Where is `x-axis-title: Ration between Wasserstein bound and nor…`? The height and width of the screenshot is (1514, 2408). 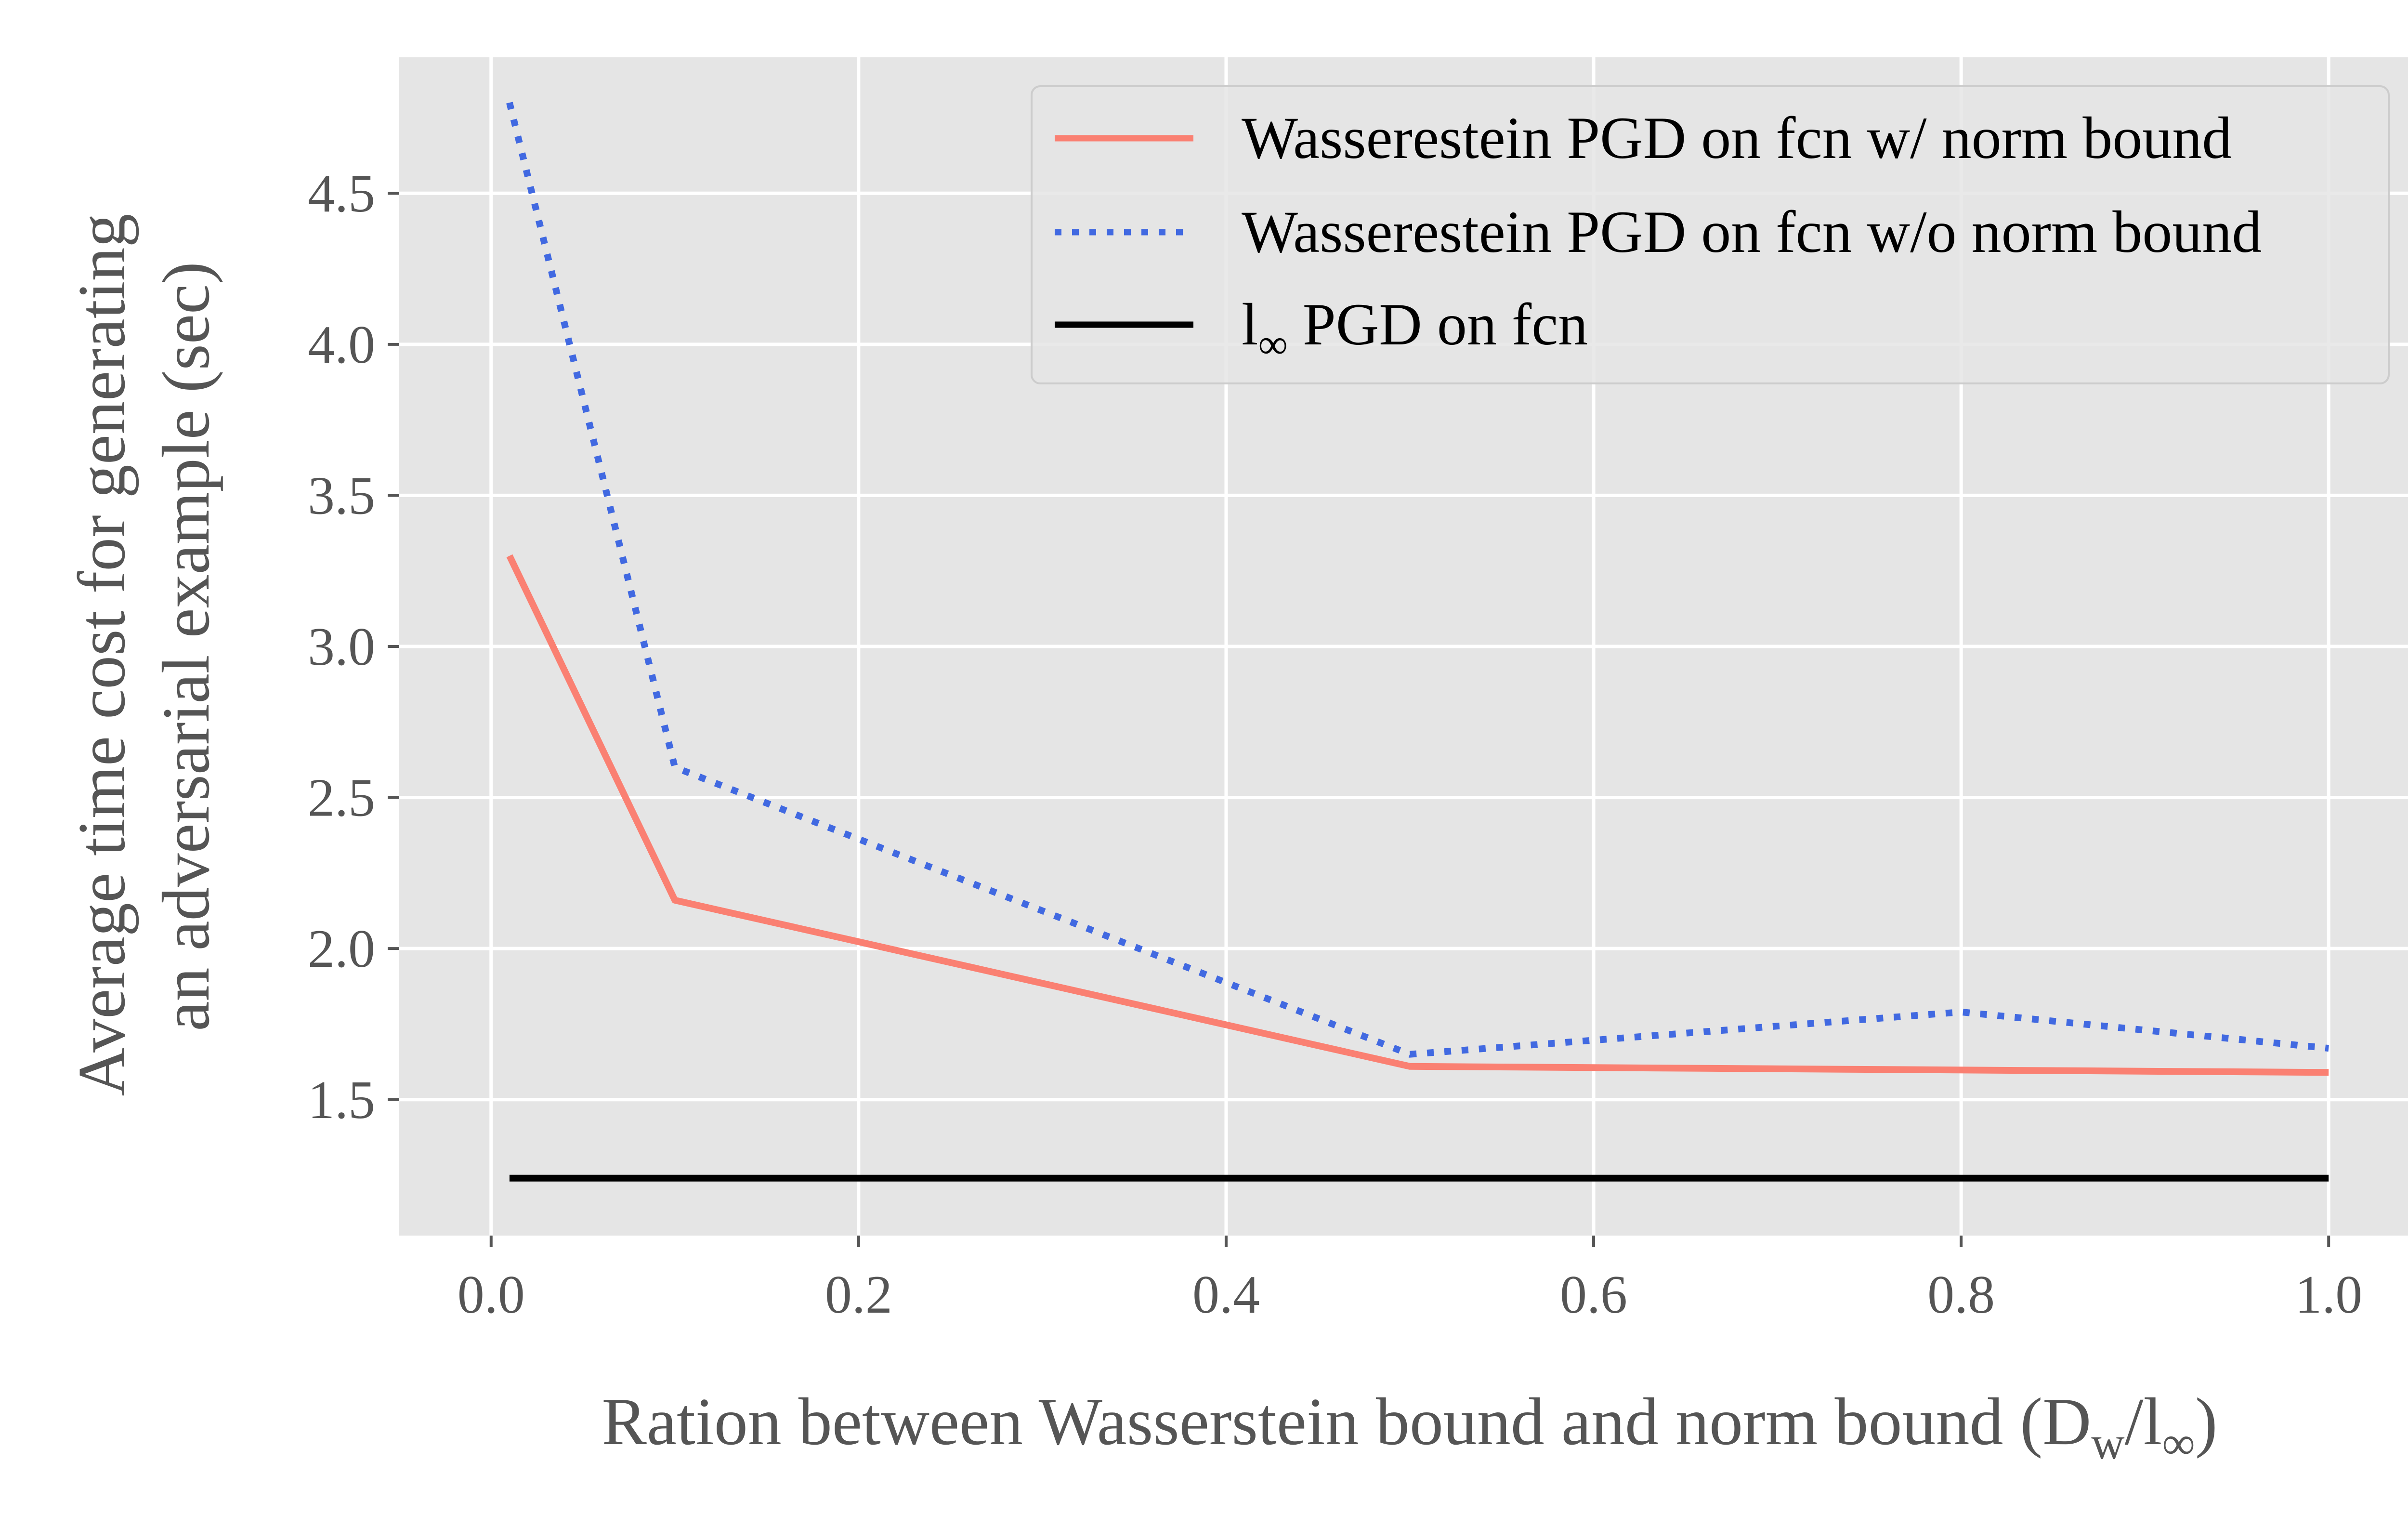
x-axis-title: Ration between Wasserstein bound and nor… is located at coordinates (1410, 1427).